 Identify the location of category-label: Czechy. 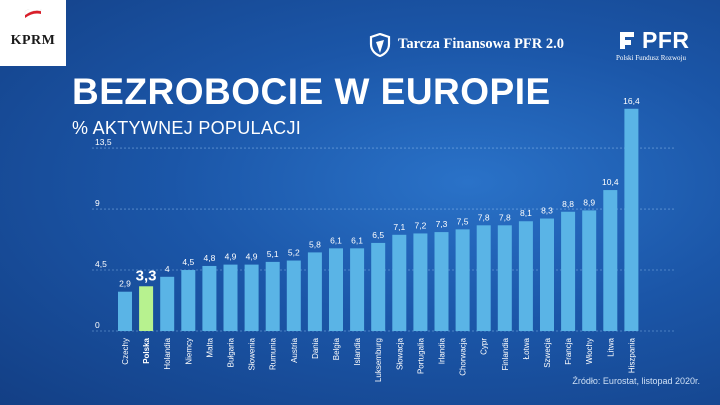
(125, 351).